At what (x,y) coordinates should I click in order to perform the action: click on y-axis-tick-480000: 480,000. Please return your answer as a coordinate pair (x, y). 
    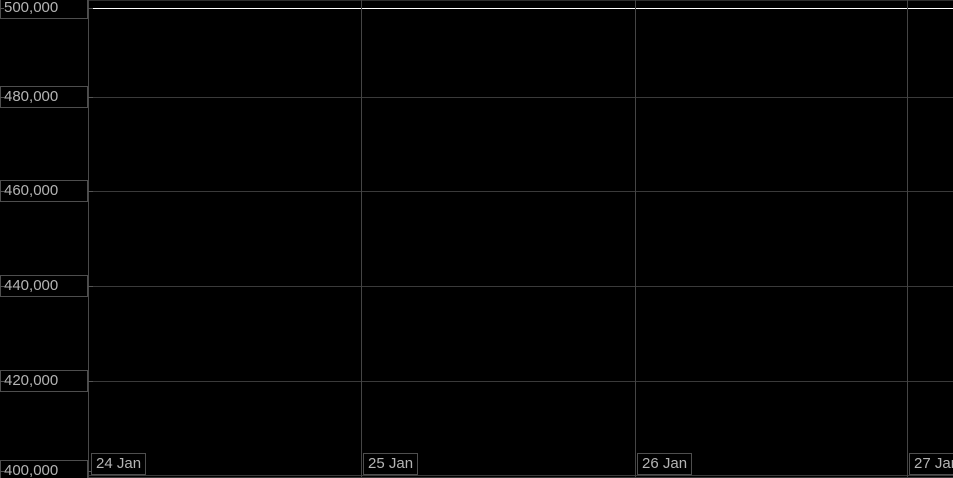
    Looking at the image, I should click on (46, 97).